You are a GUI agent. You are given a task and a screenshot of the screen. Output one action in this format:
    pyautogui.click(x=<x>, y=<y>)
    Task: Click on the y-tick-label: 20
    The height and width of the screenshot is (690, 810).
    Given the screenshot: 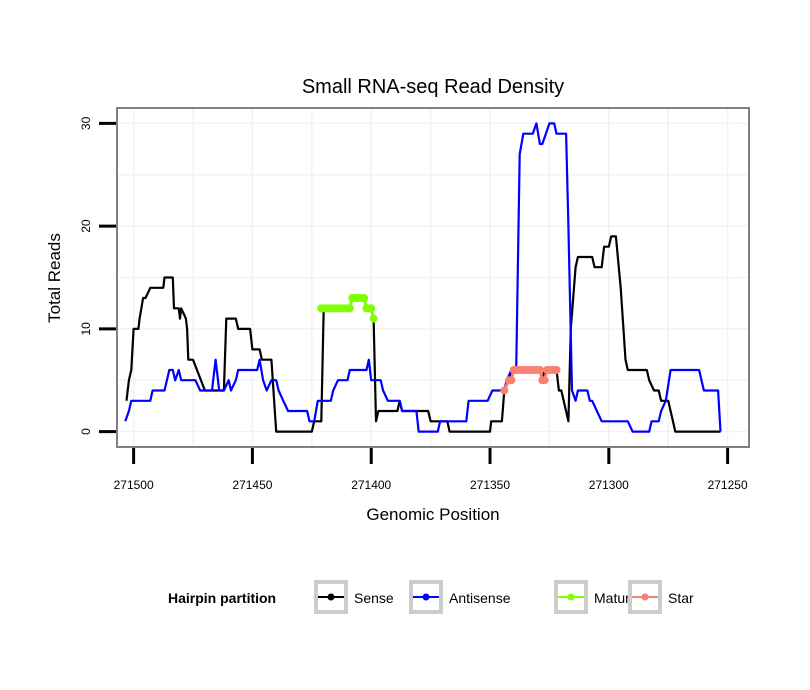 What is the action you would take?
    pyautogui.click(x=86, y=226)
    